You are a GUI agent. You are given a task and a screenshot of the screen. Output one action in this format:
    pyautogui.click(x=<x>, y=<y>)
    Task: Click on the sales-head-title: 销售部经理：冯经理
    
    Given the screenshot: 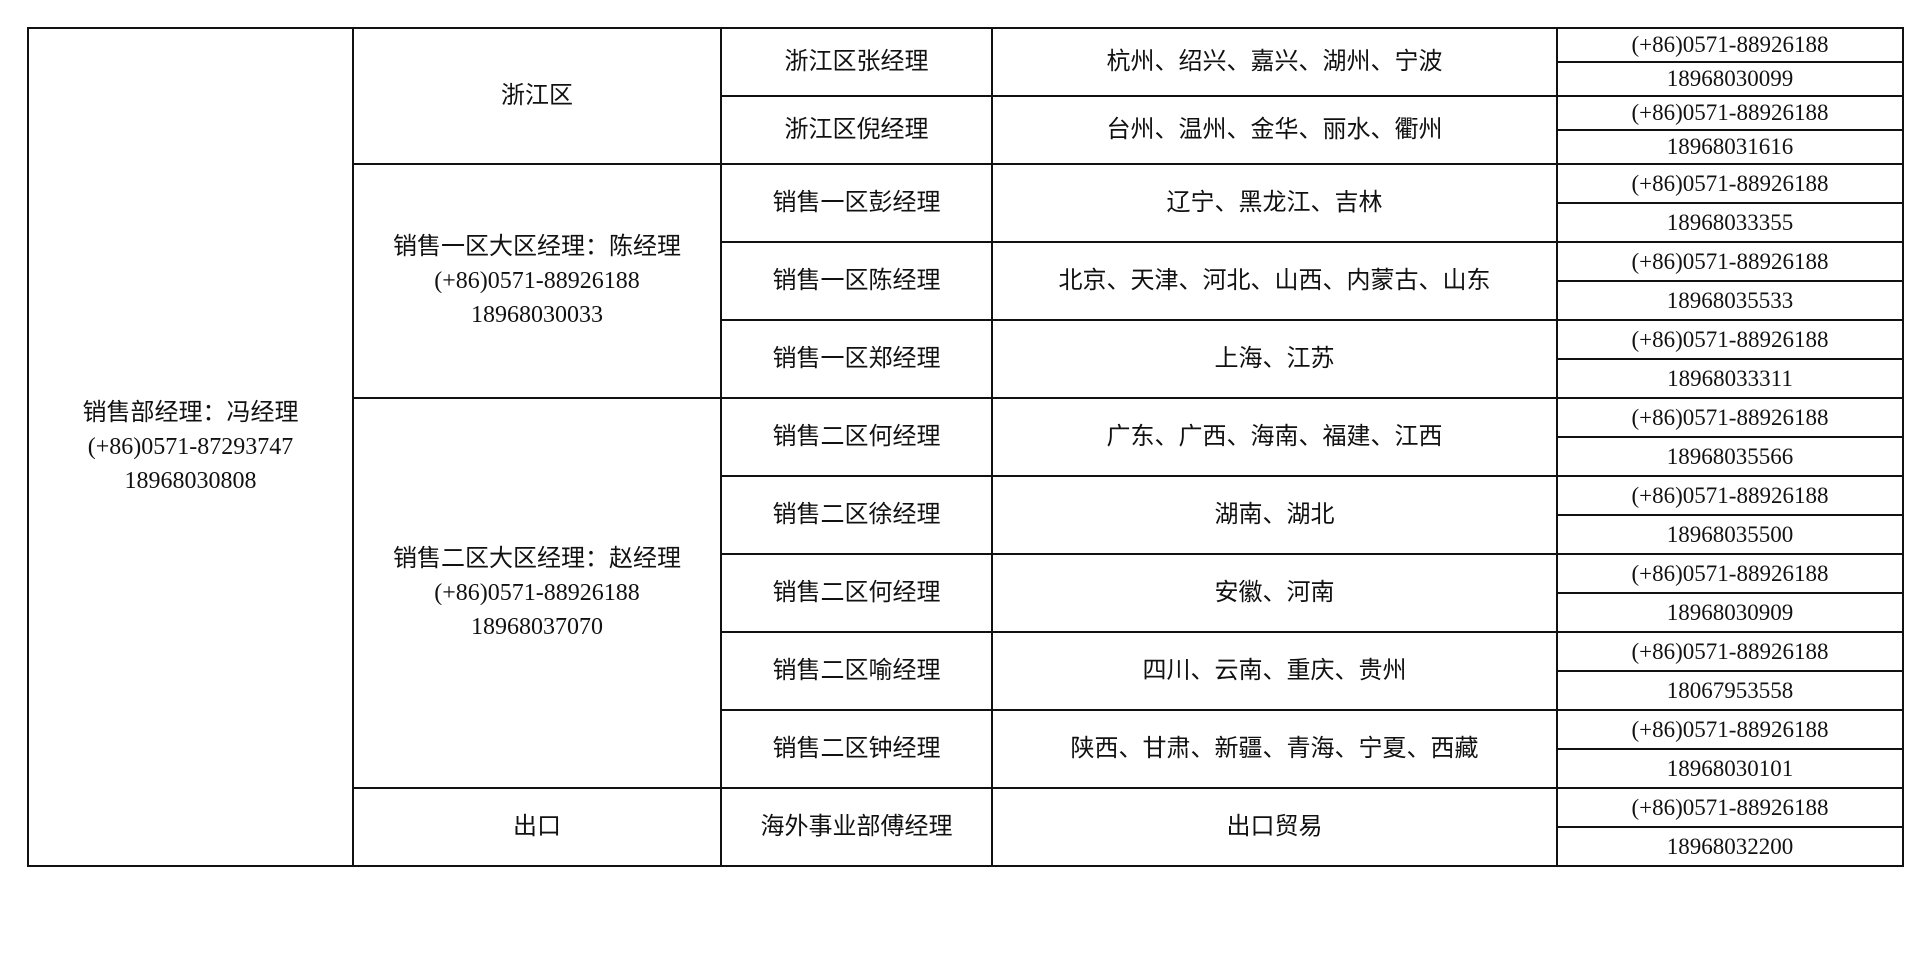 What is the action you would take?
    pyautogui.click(x=190, y=413)
    